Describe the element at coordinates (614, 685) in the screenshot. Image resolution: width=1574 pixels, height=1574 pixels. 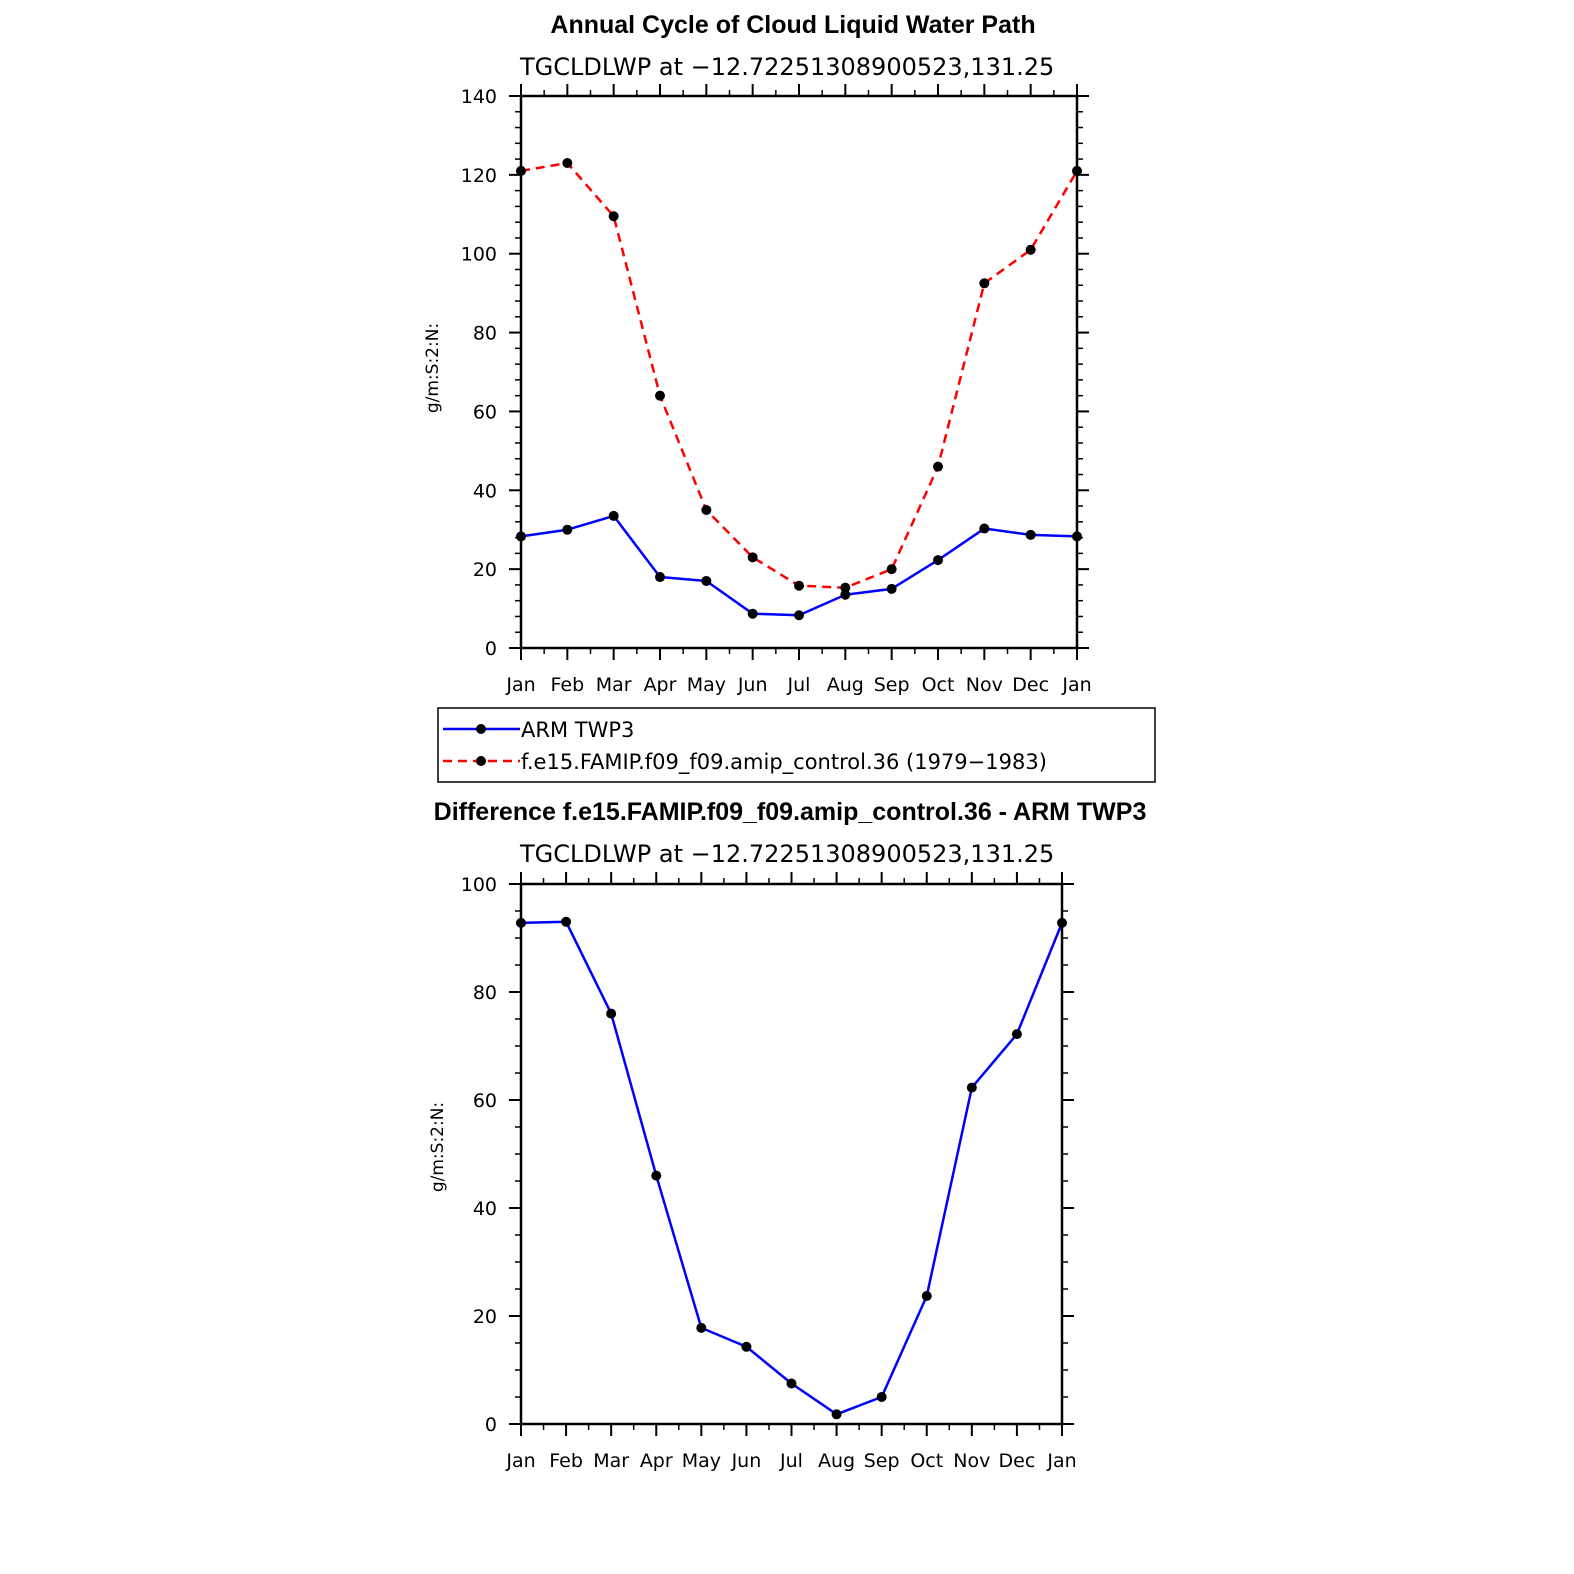
I see `top-x-tick-label: Mar` at that location.